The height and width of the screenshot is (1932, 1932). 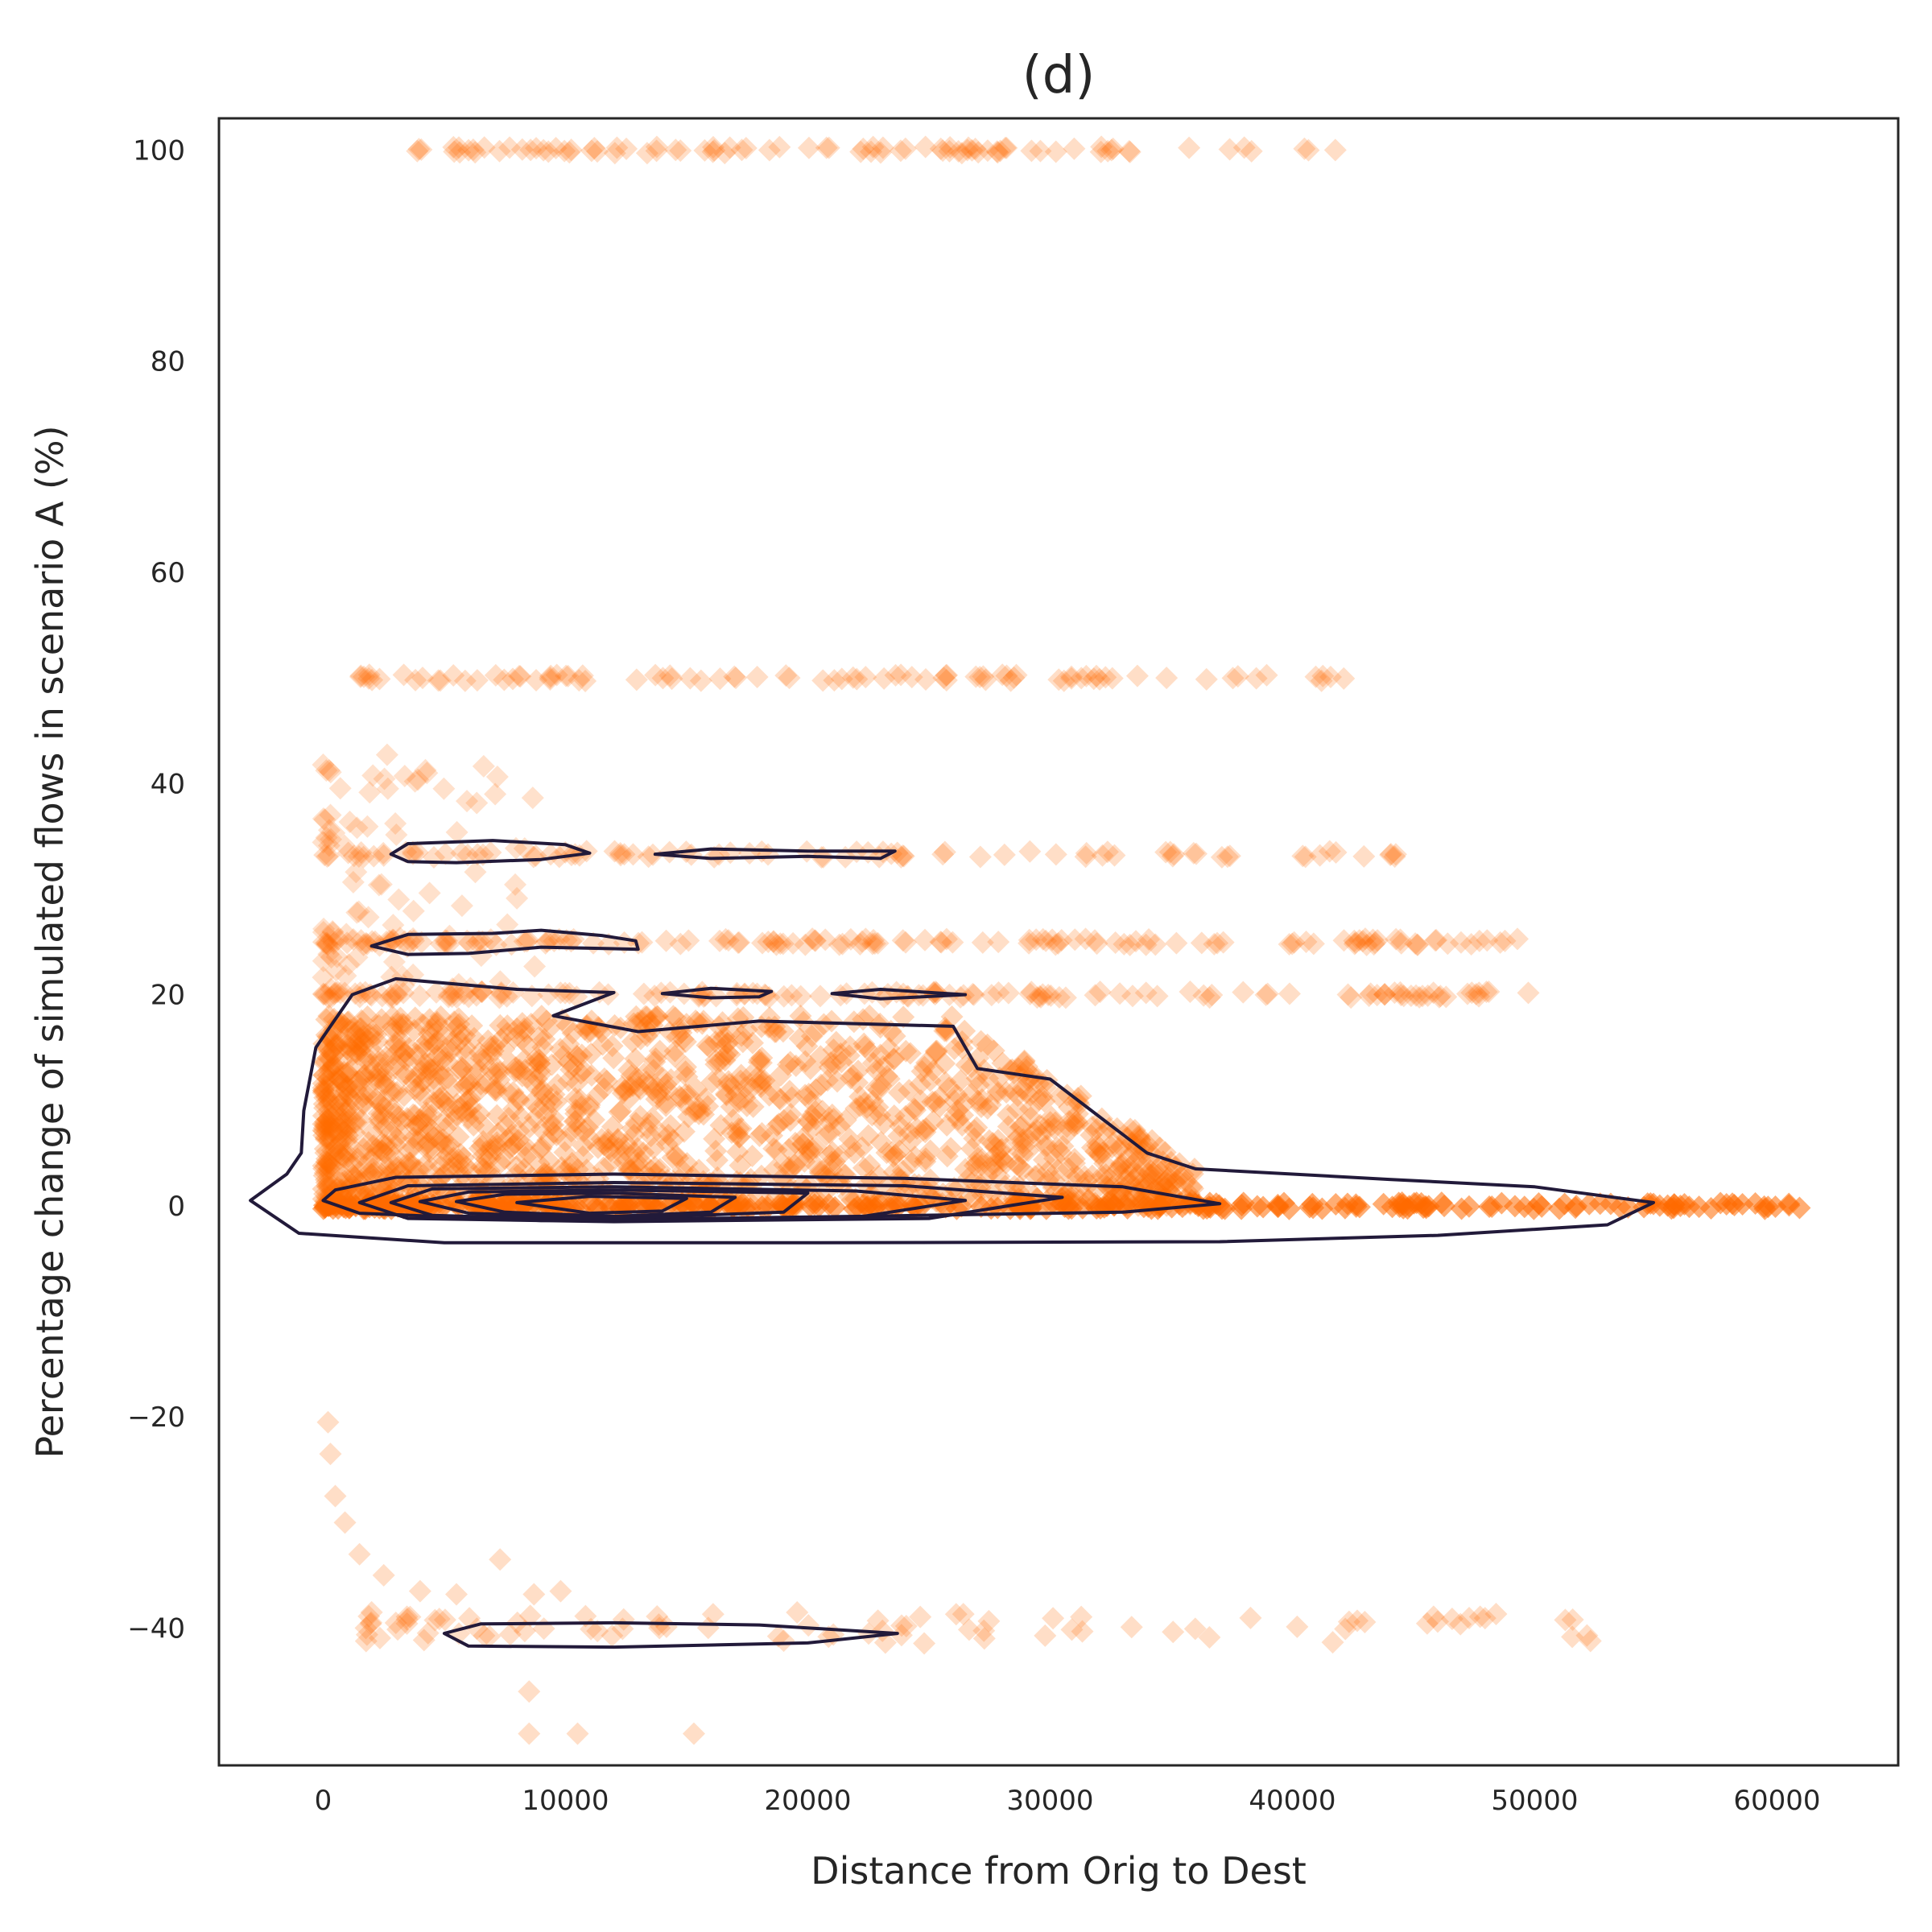 What do you see at coordinates (1068, 1801) in the screenshot?
I see `x-axis-ticks: 0 10000 20000 30000 40000 50000 60000` at bounding box center [1068, 1801].